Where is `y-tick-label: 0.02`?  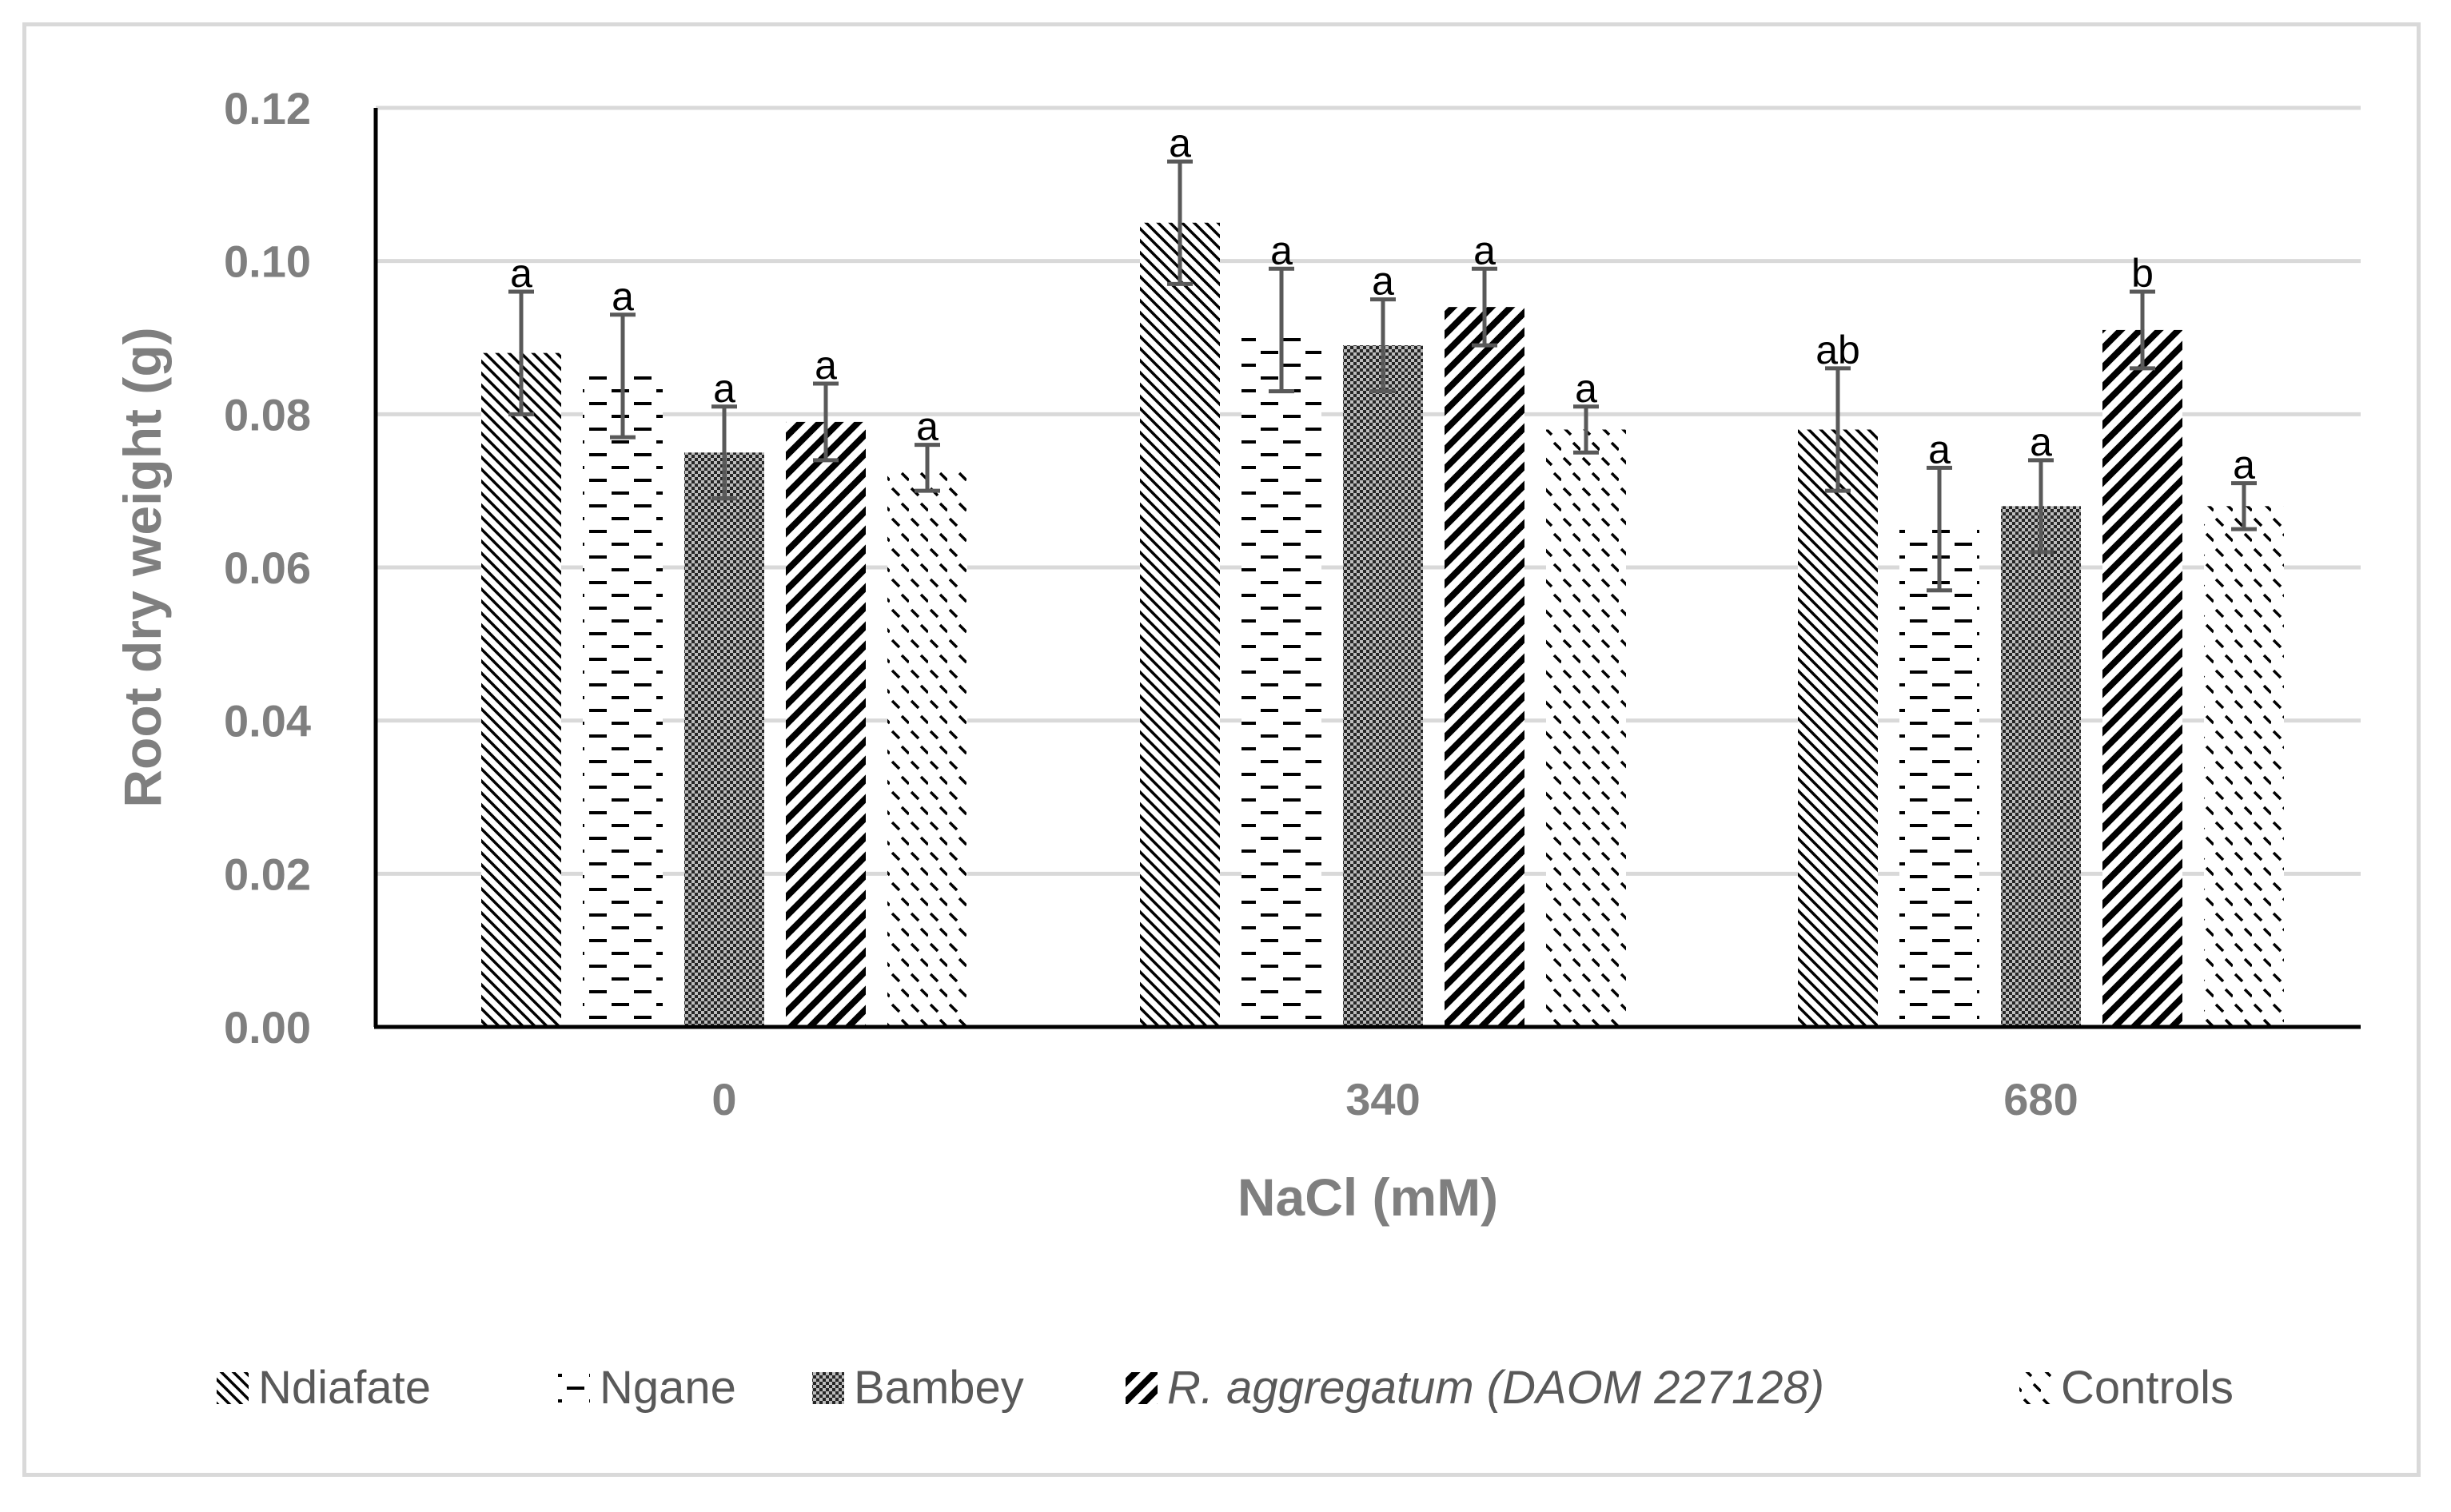 y-tick-label: 0.02 is located at coordinates (267, 874).